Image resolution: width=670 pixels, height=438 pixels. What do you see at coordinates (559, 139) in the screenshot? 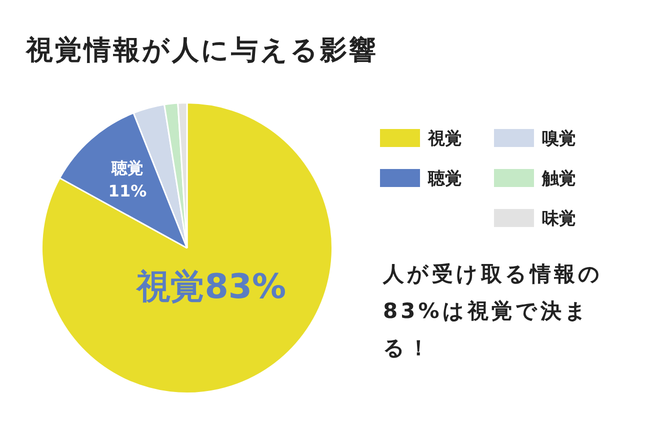
I see `legend-label: 嗅覚` at bounding box center [559, 139].